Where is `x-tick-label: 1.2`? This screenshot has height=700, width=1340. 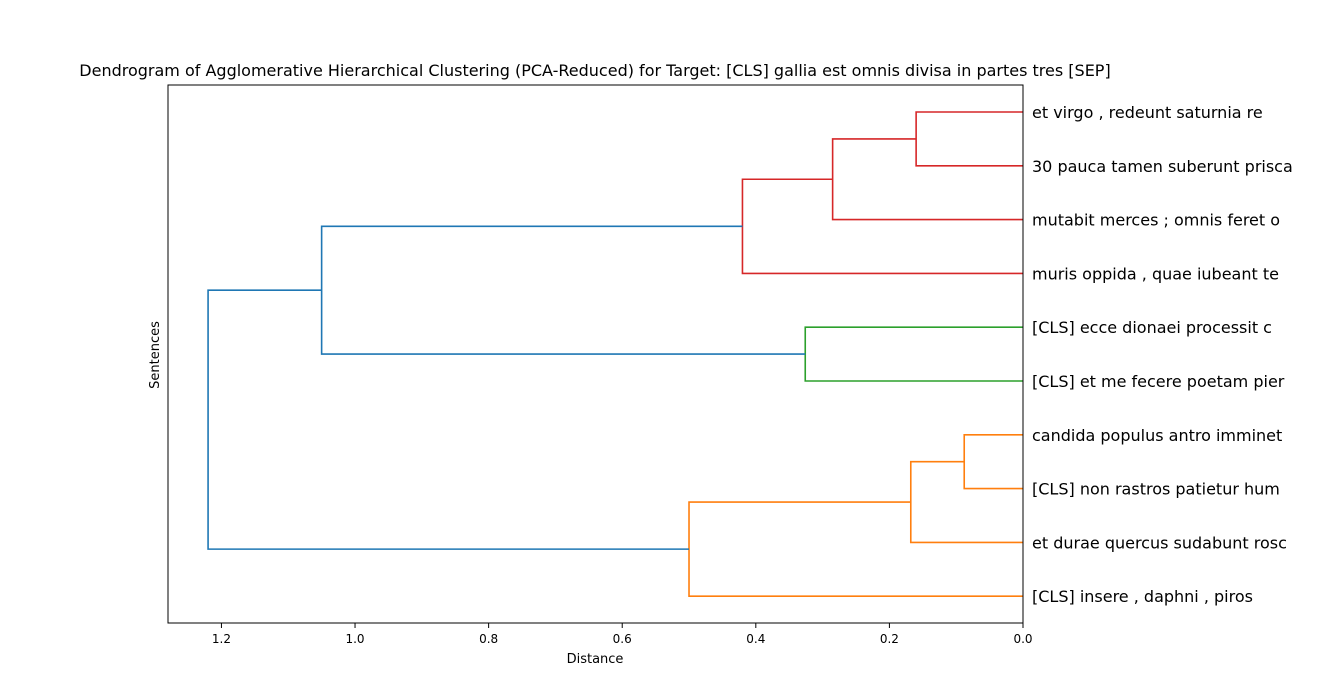 x-tick-label: 1.2 is located at coordinates (221, 639).